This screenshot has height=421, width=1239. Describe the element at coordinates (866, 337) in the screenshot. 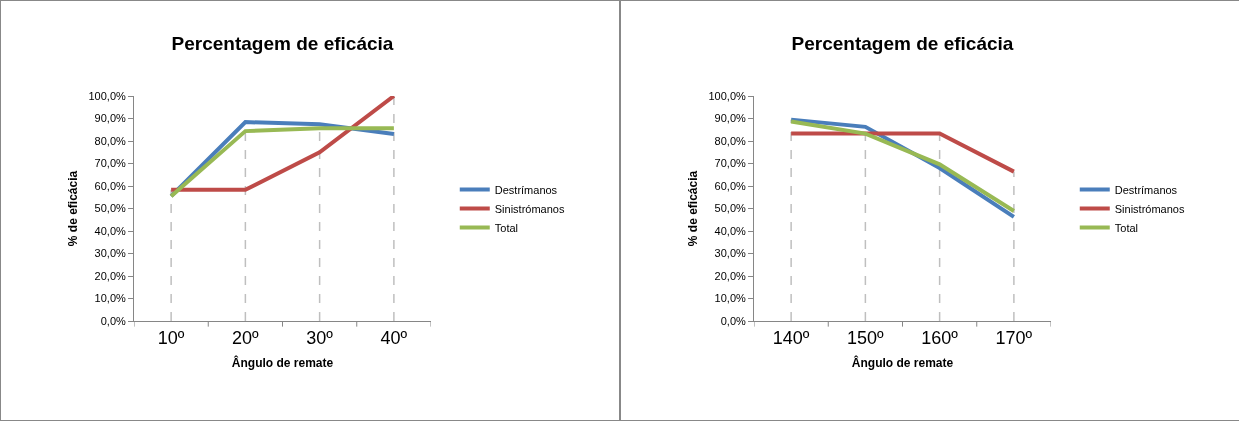

I see `x-tick-label: 150º` at that location.